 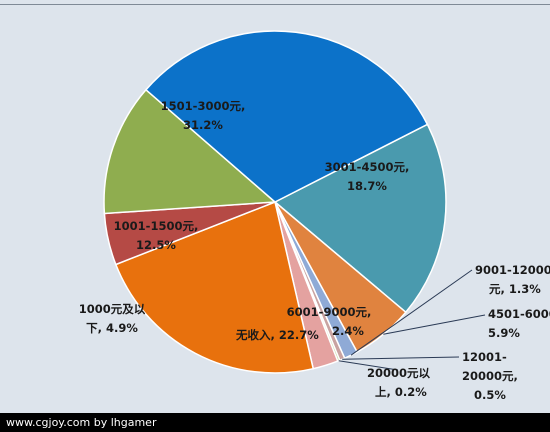 What do you see at coordinates (490, 376) in the screenshot?
I see `slice-label-12001-20000: 12001-20000元, 0.5%` at bounding box center [490, 376].